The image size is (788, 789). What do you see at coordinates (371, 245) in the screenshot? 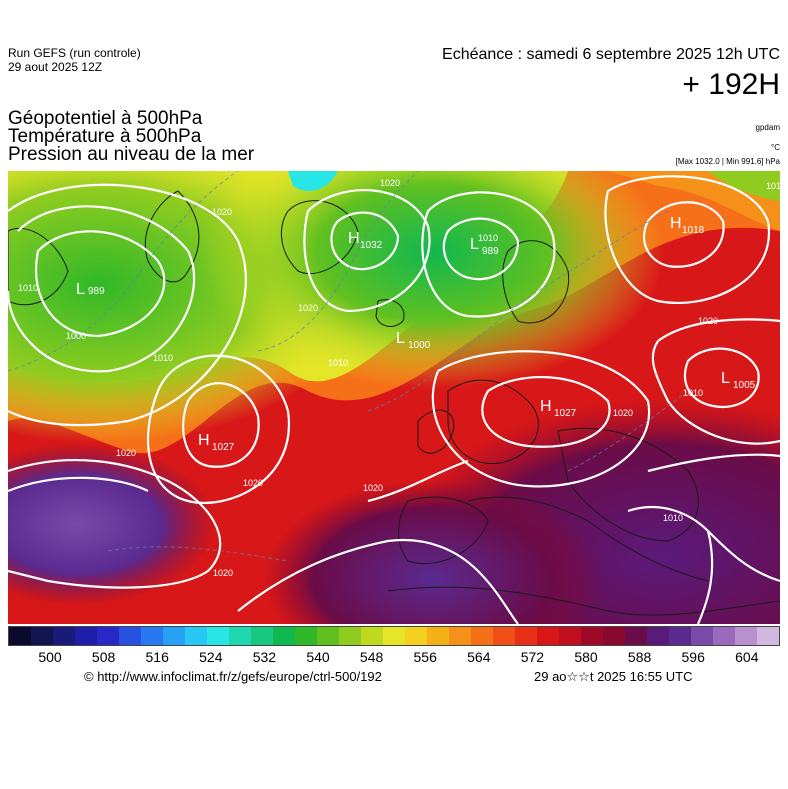
I see `high-value: 1032` at bounding box center [371, 245].